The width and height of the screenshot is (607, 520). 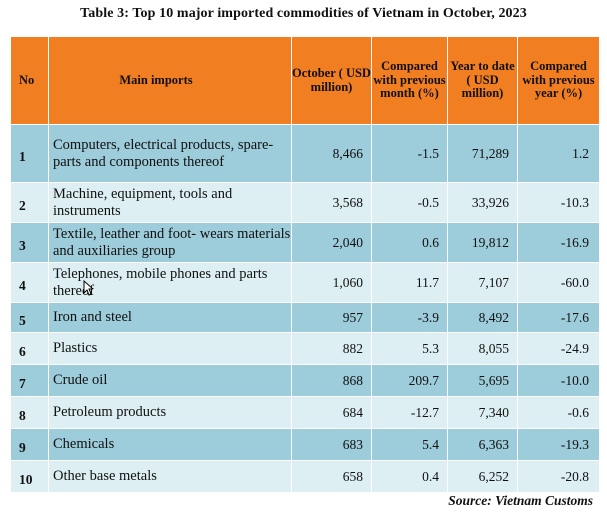 I want to click on yoy-change: -20.8, so click(x=558, y=476).